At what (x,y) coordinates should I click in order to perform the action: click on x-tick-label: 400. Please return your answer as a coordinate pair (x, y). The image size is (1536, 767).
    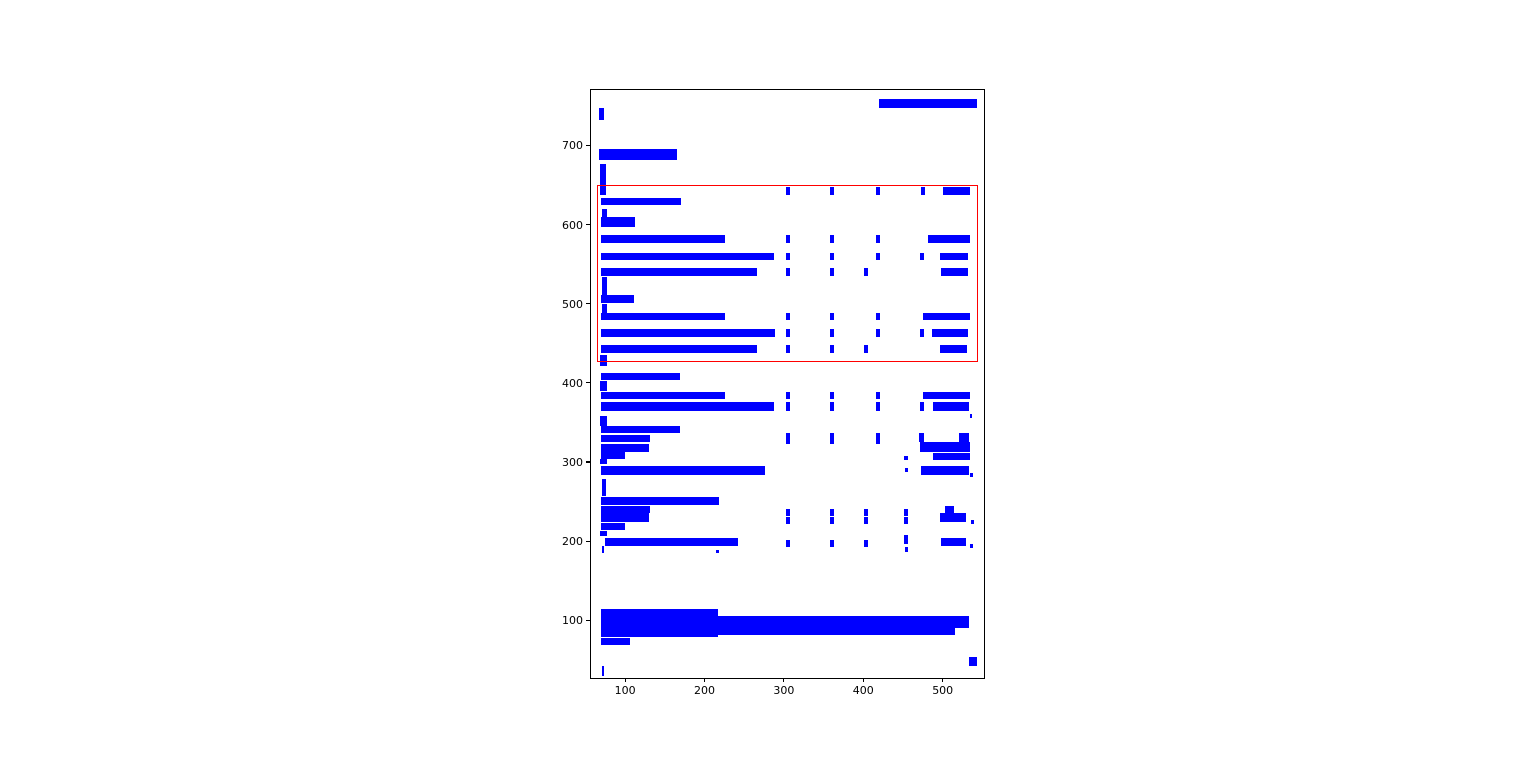
    Looking at the image, I should click on (863, 690).